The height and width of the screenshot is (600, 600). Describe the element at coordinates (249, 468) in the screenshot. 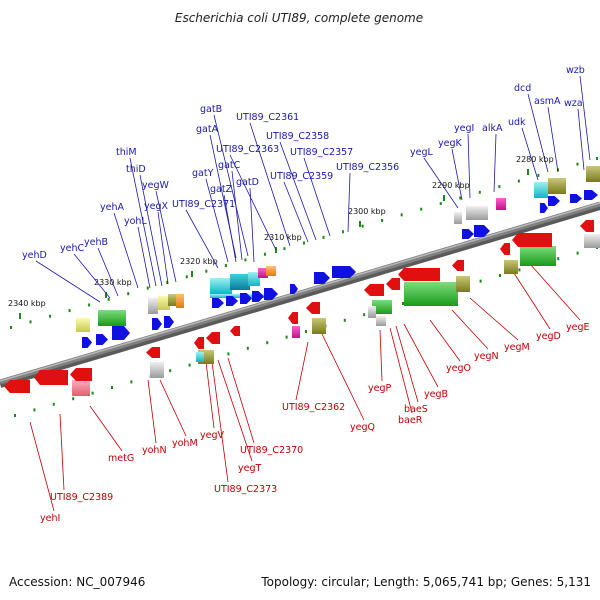

I see `gene-label-reverse: yegT` at that location.